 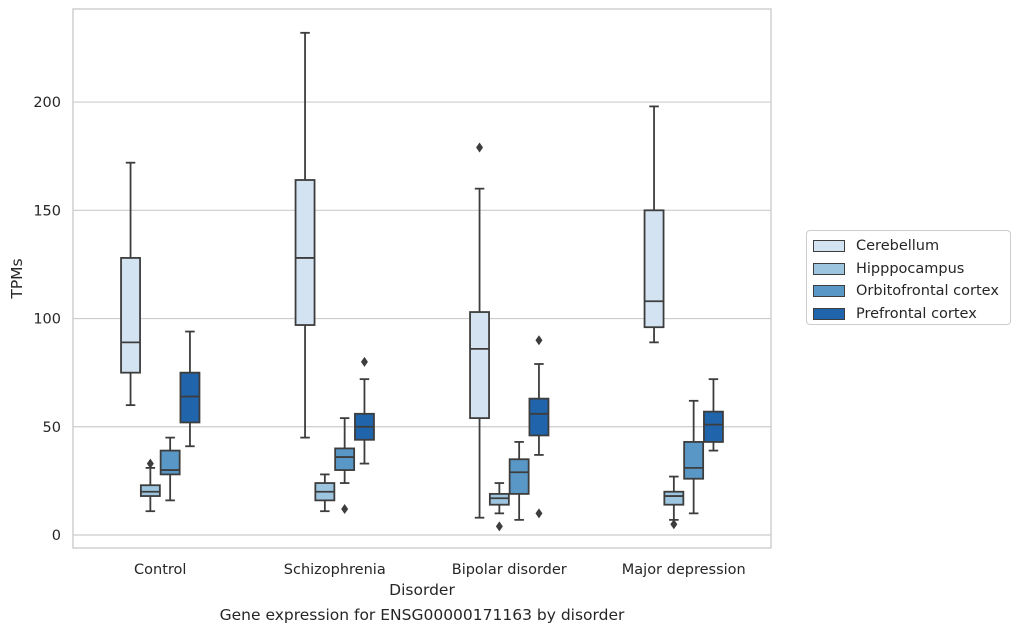 What do you see at coordinates (684, 570) in the screenshot?
I see `x-tick-label: Major depression` at bounding box center [684, 570].